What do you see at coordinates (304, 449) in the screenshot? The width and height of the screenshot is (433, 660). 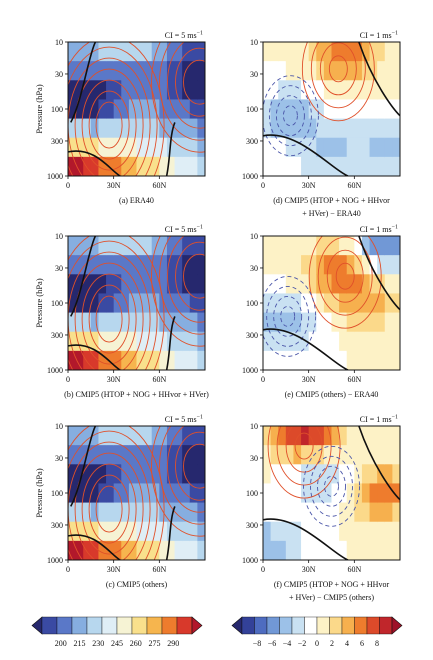 I see `positive-contour` at bounding box center [304, 449].